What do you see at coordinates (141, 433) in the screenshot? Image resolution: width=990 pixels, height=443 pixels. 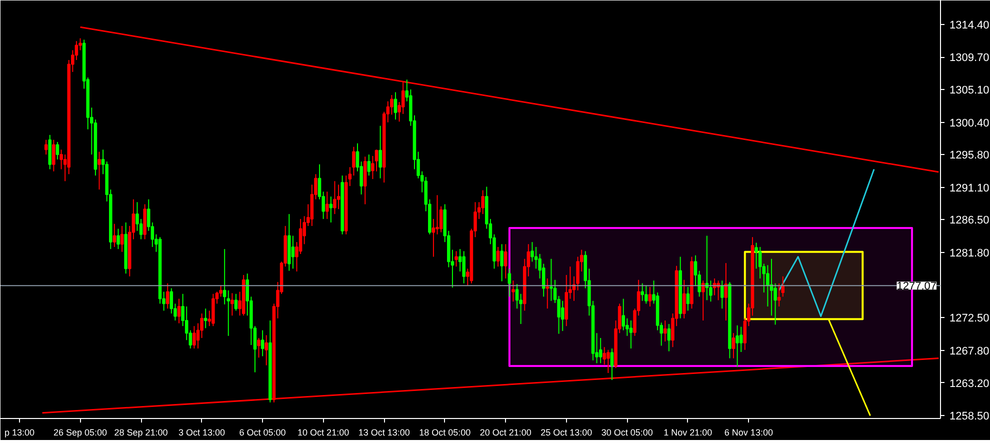 I see `x-tick-label: 28 Sep 21:00` at bounding box center [141, 433].